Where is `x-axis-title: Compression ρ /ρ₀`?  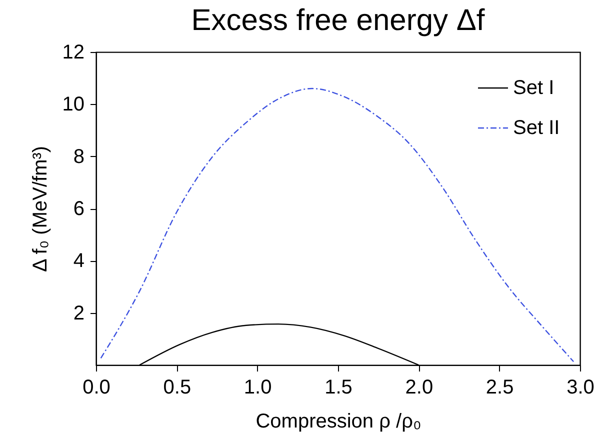 x-axis-title: Compression ρ /ρ₀ is located at coordinates (339, 421).